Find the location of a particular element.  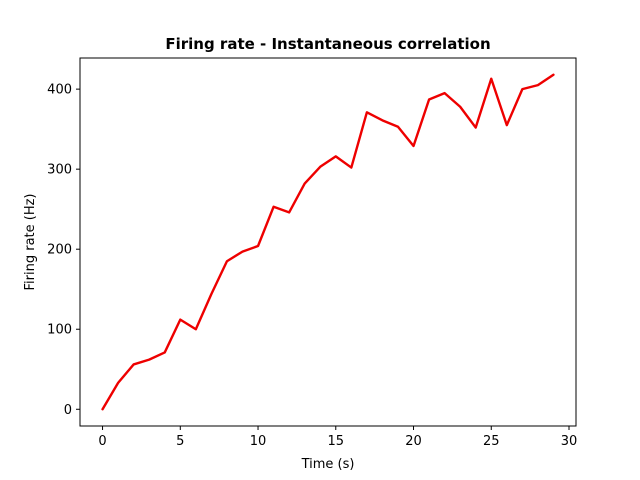

y-tick-label: 0 is located at coordinates (68, 410).